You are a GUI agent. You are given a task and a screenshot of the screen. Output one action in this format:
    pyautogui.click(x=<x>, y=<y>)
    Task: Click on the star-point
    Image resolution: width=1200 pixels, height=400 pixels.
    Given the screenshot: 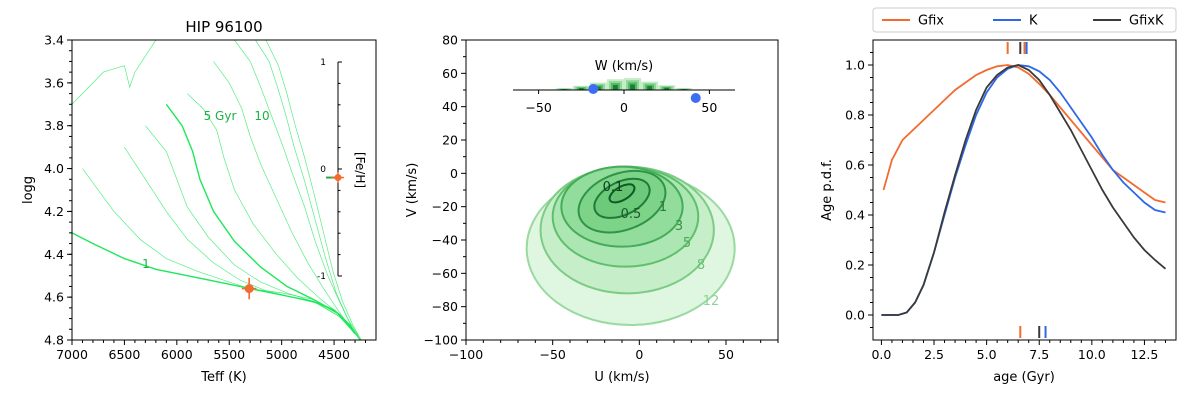 What is the action you would take?
    pyautogui.click(x=249, y=289)
    